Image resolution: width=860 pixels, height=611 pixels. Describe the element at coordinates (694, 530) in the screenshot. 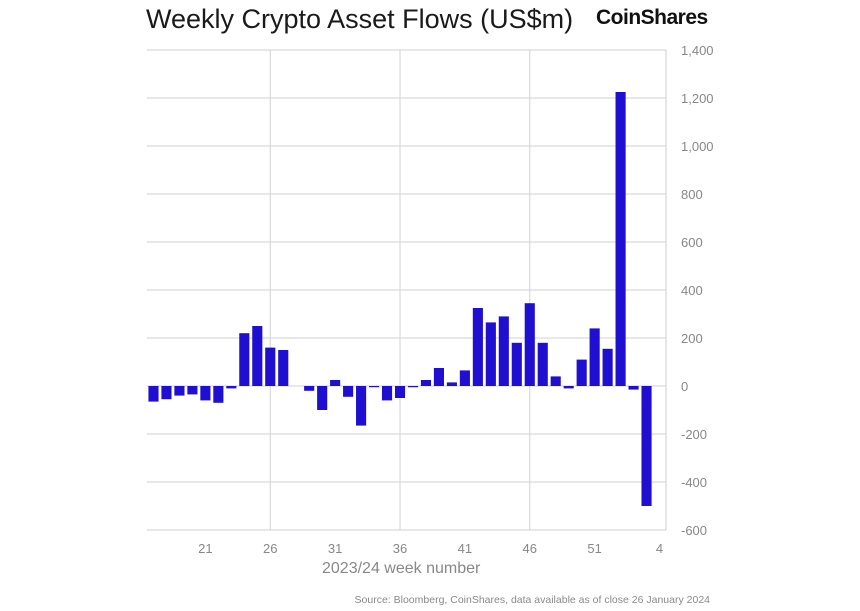

I see `y-tick-label: -600` at that location.